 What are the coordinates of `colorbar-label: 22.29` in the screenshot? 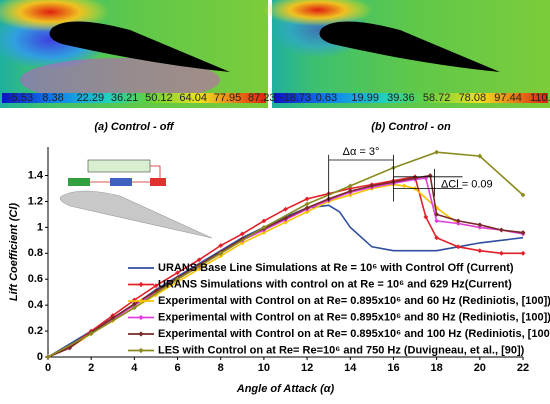 It's located at (91, 98).